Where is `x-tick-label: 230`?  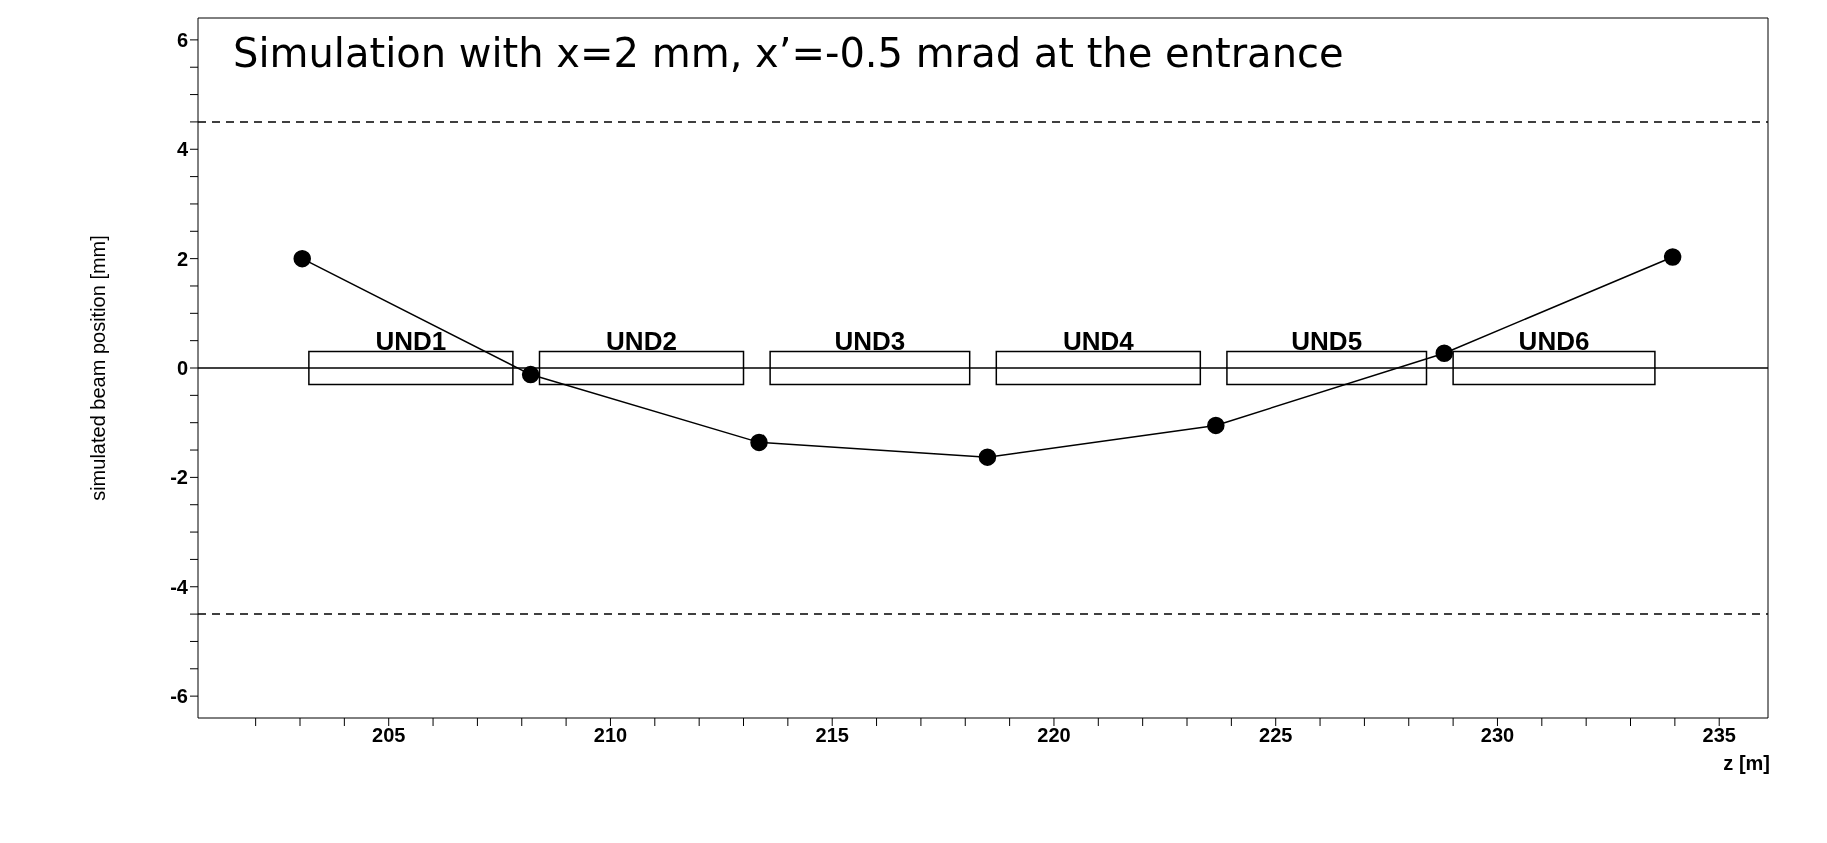
x-tick-label: 230 is located at coordinates (1497, 735).